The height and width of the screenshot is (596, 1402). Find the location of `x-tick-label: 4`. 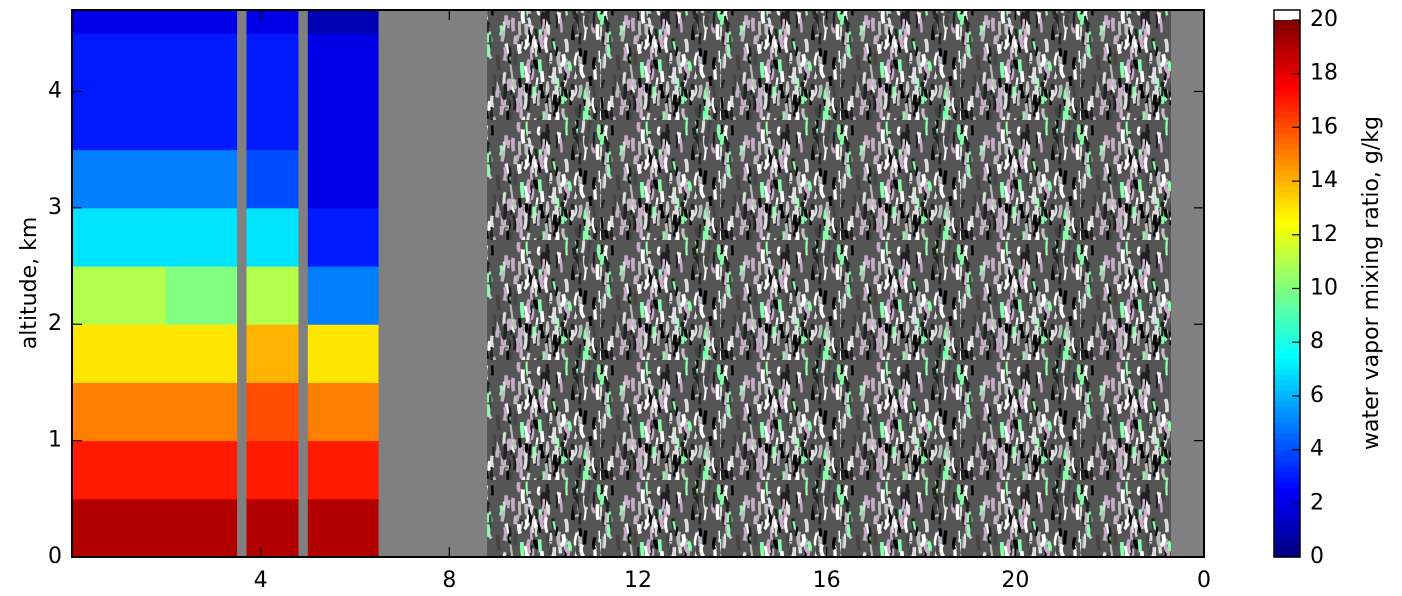

x-tick-label: 4 is located at coordinates (261, 580).